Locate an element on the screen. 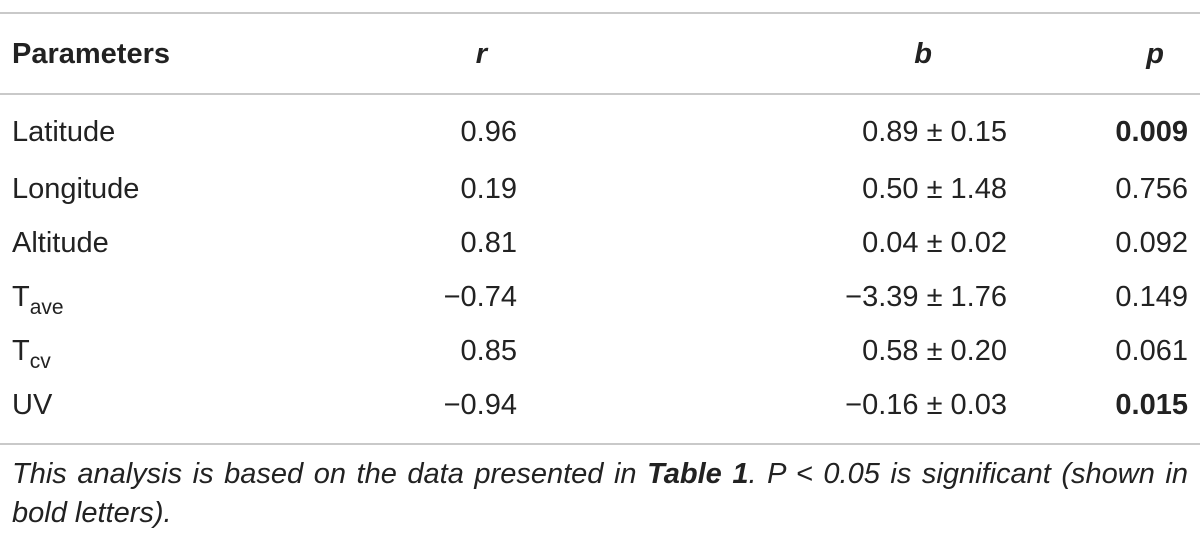 Image resolution: width=1200 pixels, height=551 pixels. cell-b: 0.89 ± 0.15 is located at coordinates (934, 131).